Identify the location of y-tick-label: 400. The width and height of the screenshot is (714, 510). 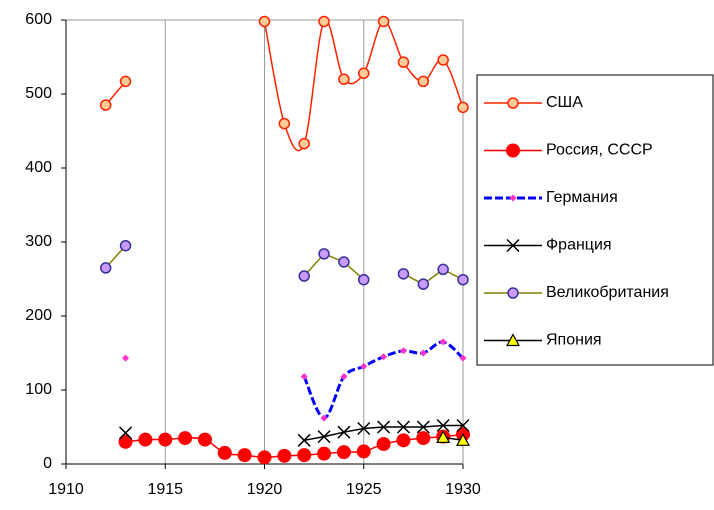
(38, 167).